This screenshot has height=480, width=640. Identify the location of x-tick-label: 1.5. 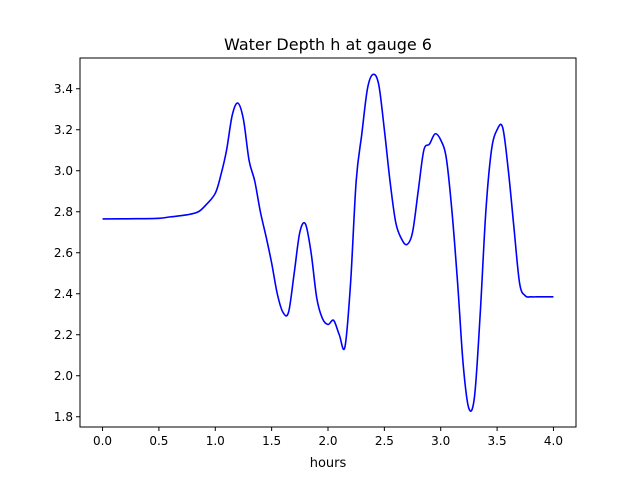
(271, 441).